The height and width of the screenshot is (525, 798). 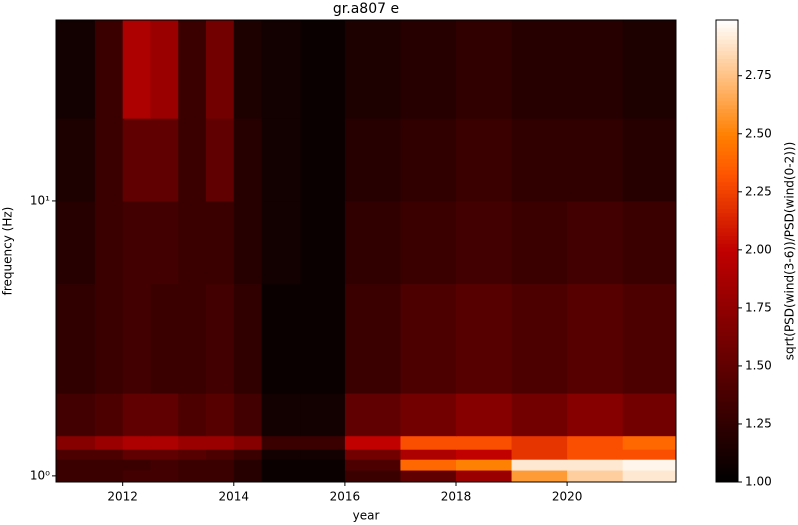 I want to click on colorbar-frame, so click(x=727, y=251).